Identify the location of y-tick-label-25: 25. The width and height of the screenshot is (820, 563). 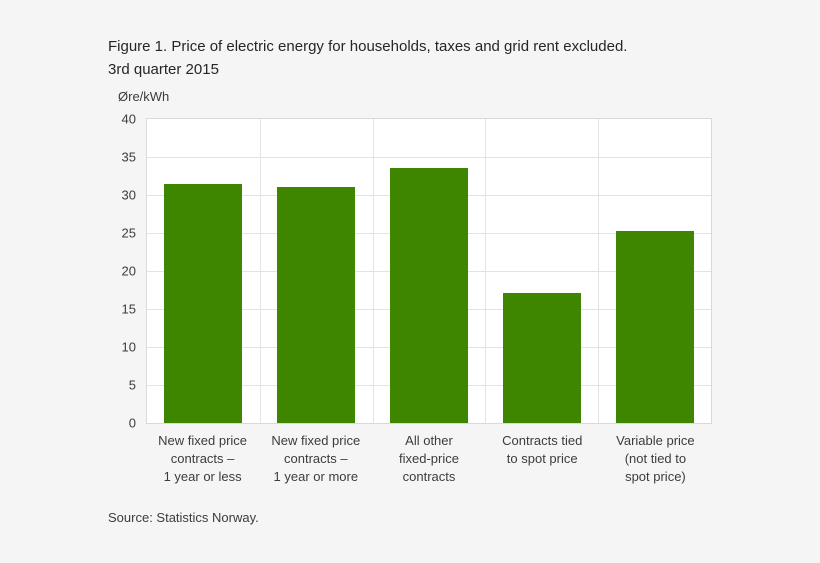
(128, 233).